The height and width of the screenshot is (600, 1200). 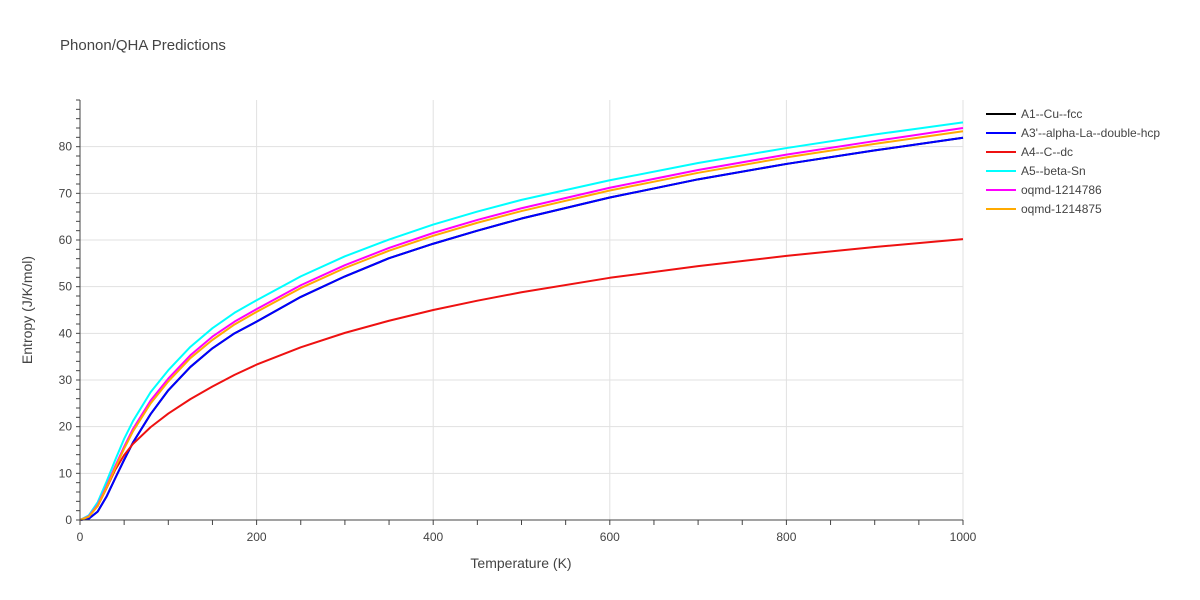 I want to click on x-tick-label: 800, so click(x=786, y=537).